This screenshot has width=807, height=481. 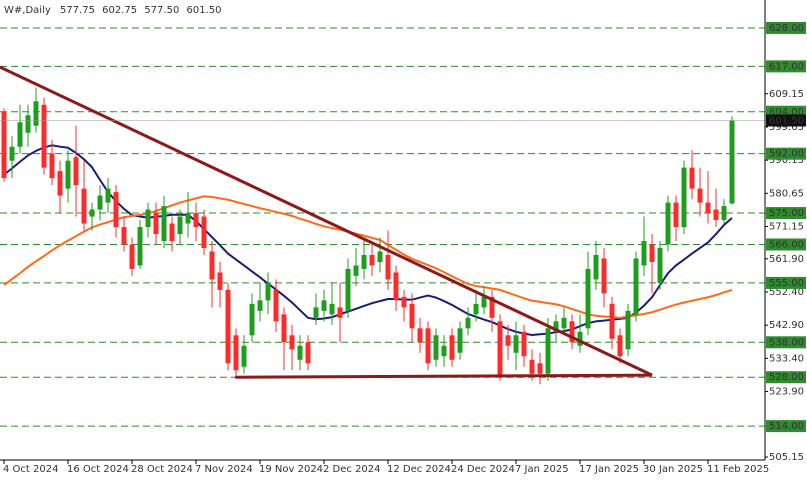 I want to click on x-tick-label: 24 Dec 2024, so click(x=483, y=469).